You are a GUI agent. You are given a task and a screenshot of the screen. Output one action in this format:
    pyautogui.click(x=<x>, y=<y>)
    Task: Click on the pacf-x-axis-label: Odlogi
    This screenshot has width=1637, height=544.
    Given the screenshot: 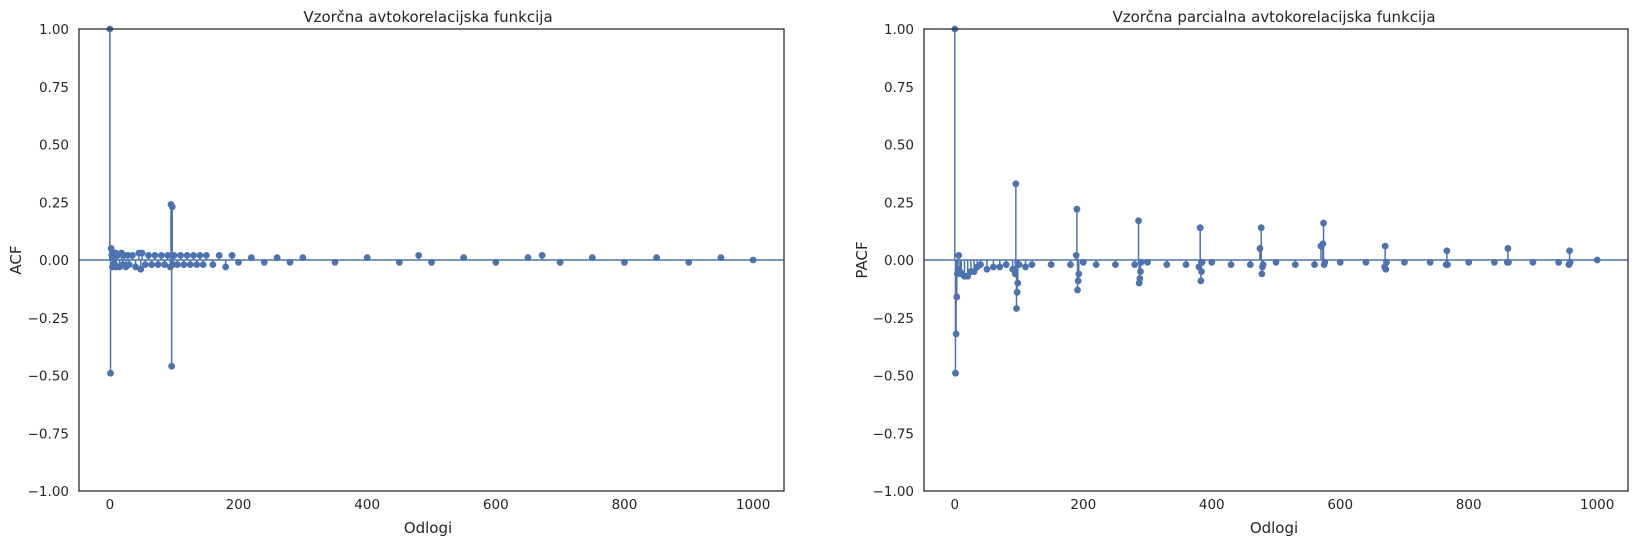 What is the action you would take?
    pyautogui.click(x=1274, y=528)
    